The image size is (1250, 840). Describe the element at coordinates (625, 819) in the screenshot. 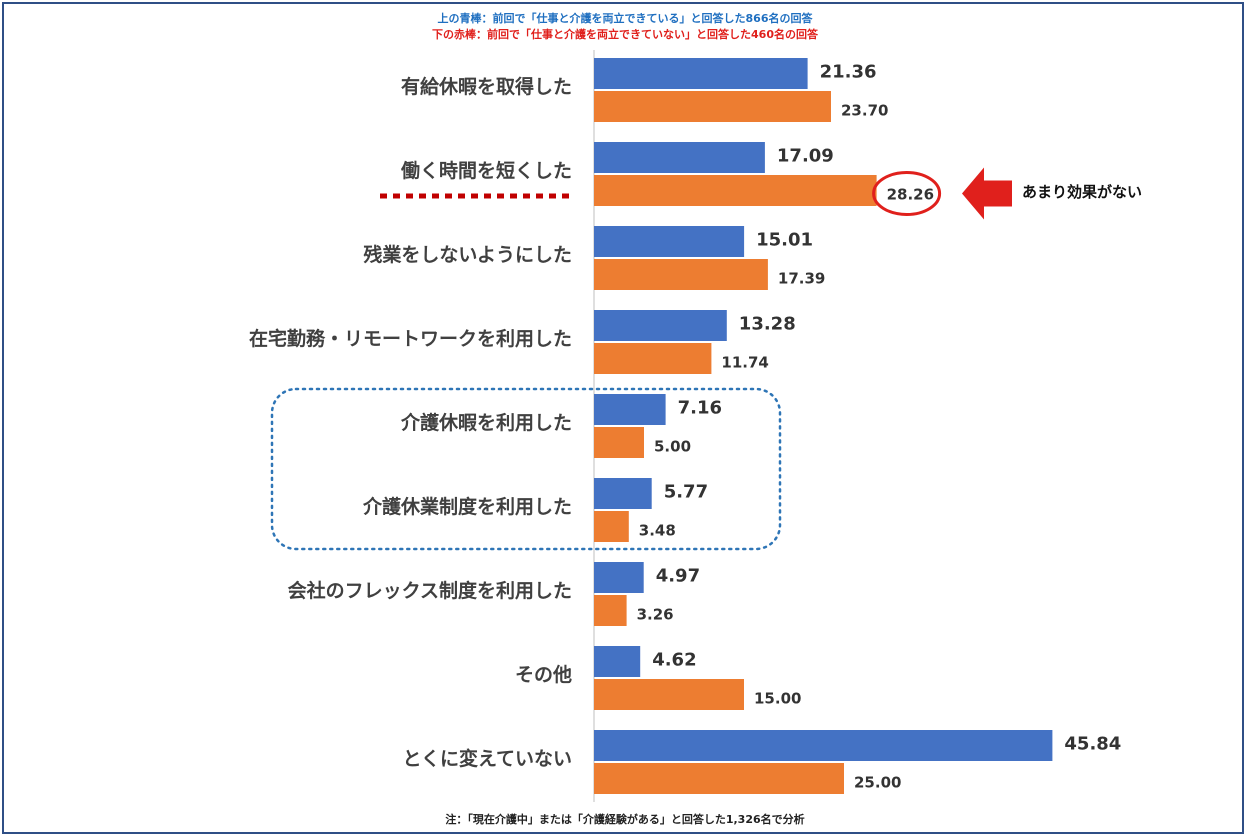

I see `footnote: 注：「現在介護中」または「介護経験がある」と回答した1,326名で分析` at that location.